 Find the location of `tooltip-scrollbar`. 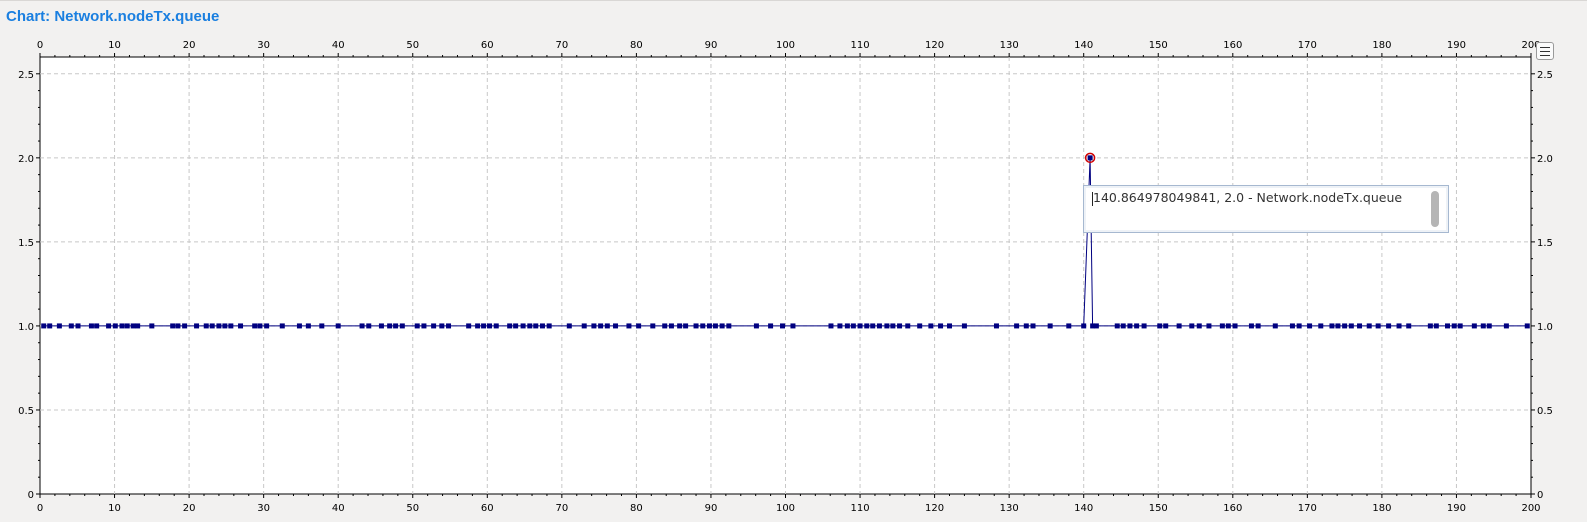

tooltip-scrollbar is located at coordinates (1435, 209).